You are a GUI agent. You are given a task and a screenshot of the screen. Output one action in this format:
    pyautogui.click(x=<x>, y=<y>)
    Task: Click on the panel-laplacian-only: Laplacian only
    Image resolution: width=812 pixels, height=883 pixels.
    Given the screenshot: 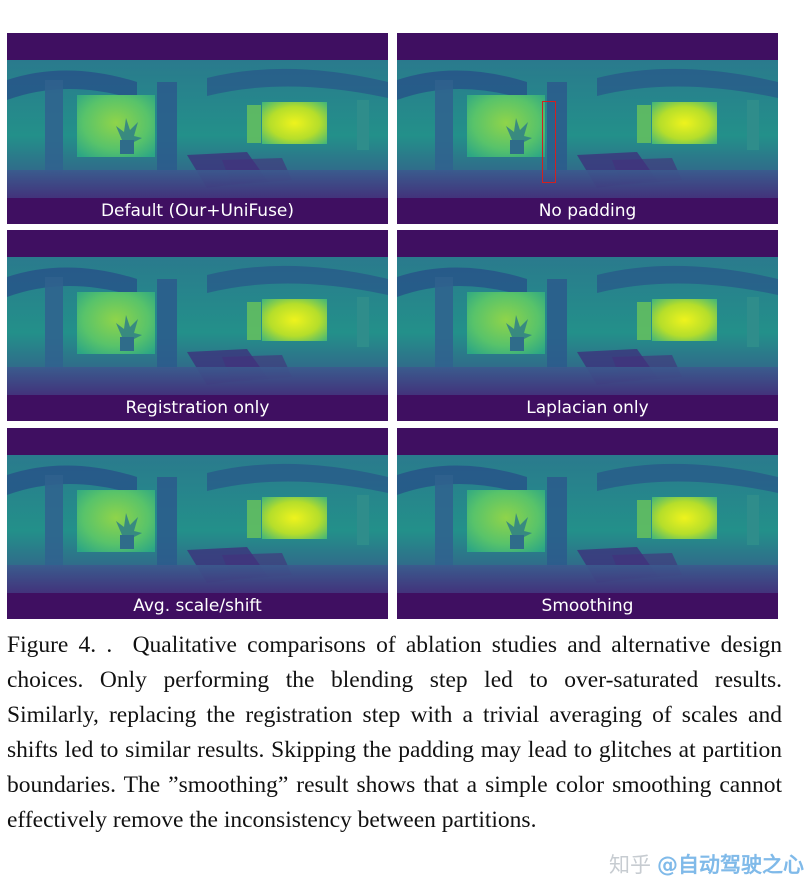 What is the action you would take?
    pyautogui.click(x=587, y=325)
    